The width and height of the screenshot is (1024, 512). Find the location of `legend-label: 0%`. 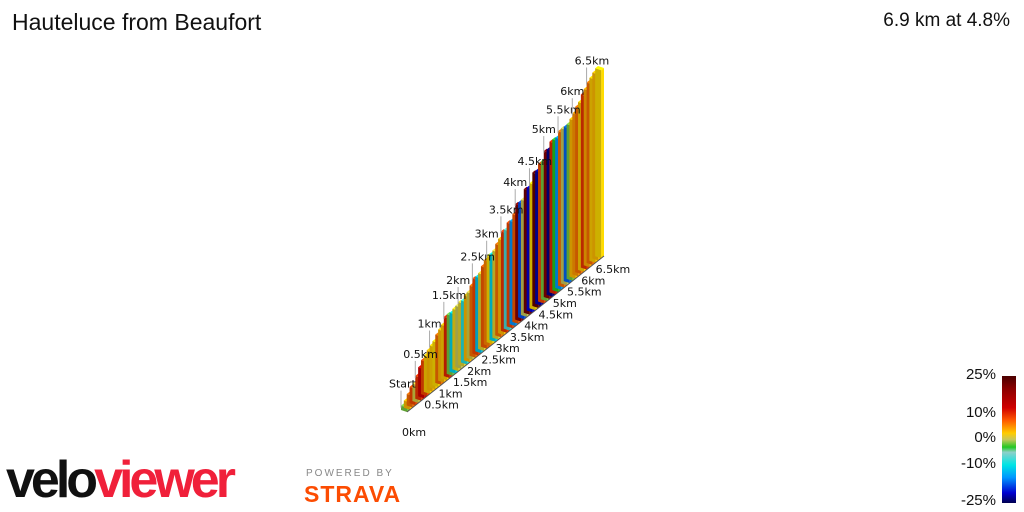

legend-label: 0% is located at coordinates (985, 437).